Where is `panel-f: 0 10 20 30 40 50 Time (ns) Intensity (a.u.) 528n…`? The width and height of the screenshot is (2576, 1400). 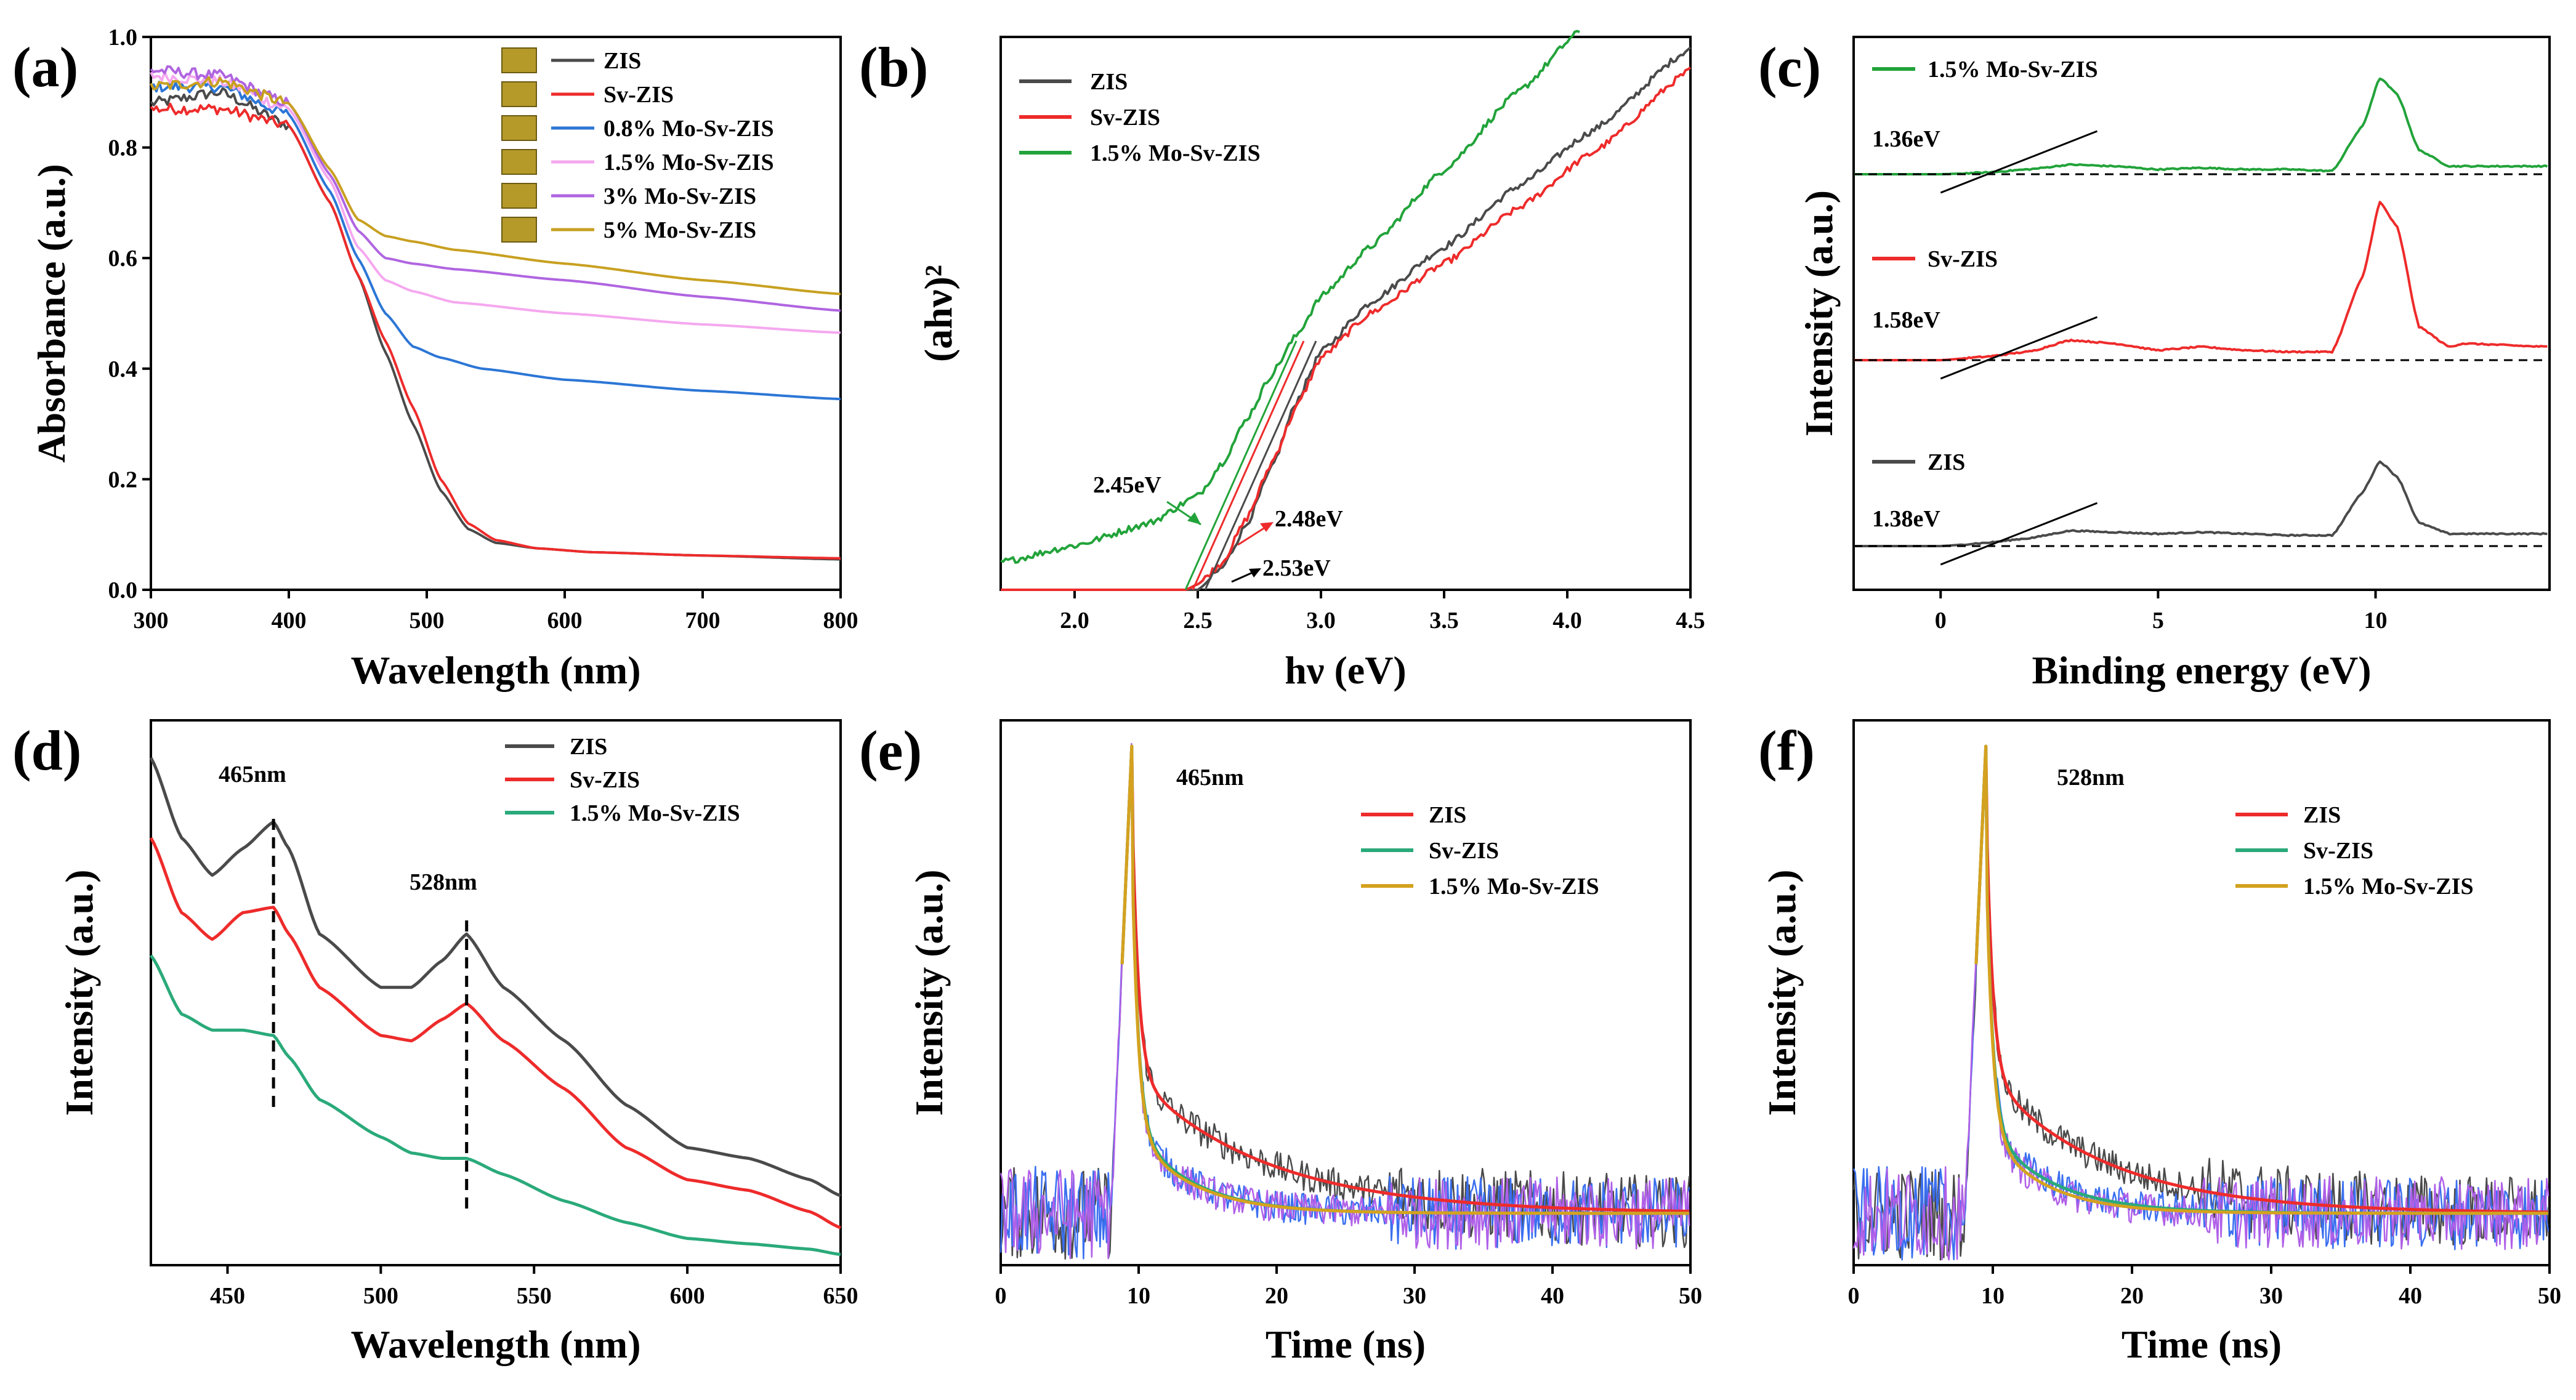
panel-f: 0 10 20 30 40 50 Time (ns) Intensity (a.u.) 528n… is located at coordinates (2159, 1043).